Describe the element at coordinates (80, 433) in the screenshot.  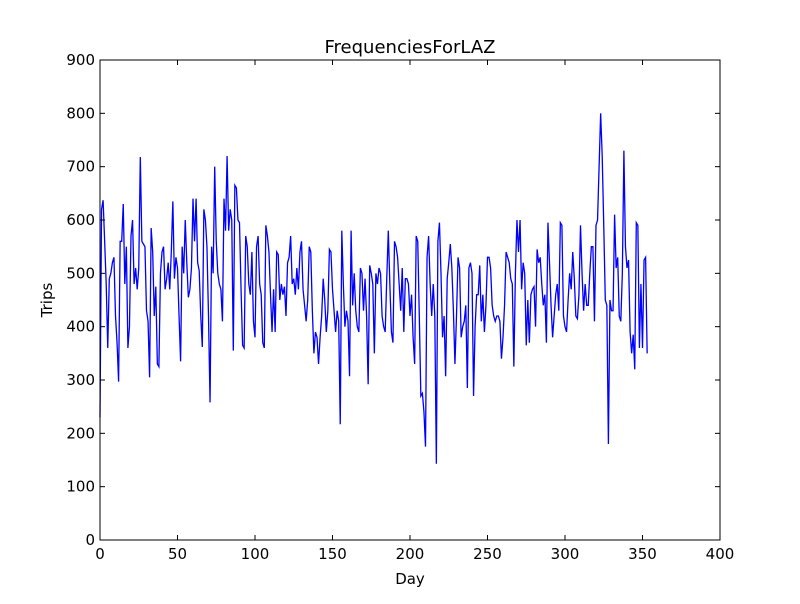
I see `y-tick-label: 200` at that location.